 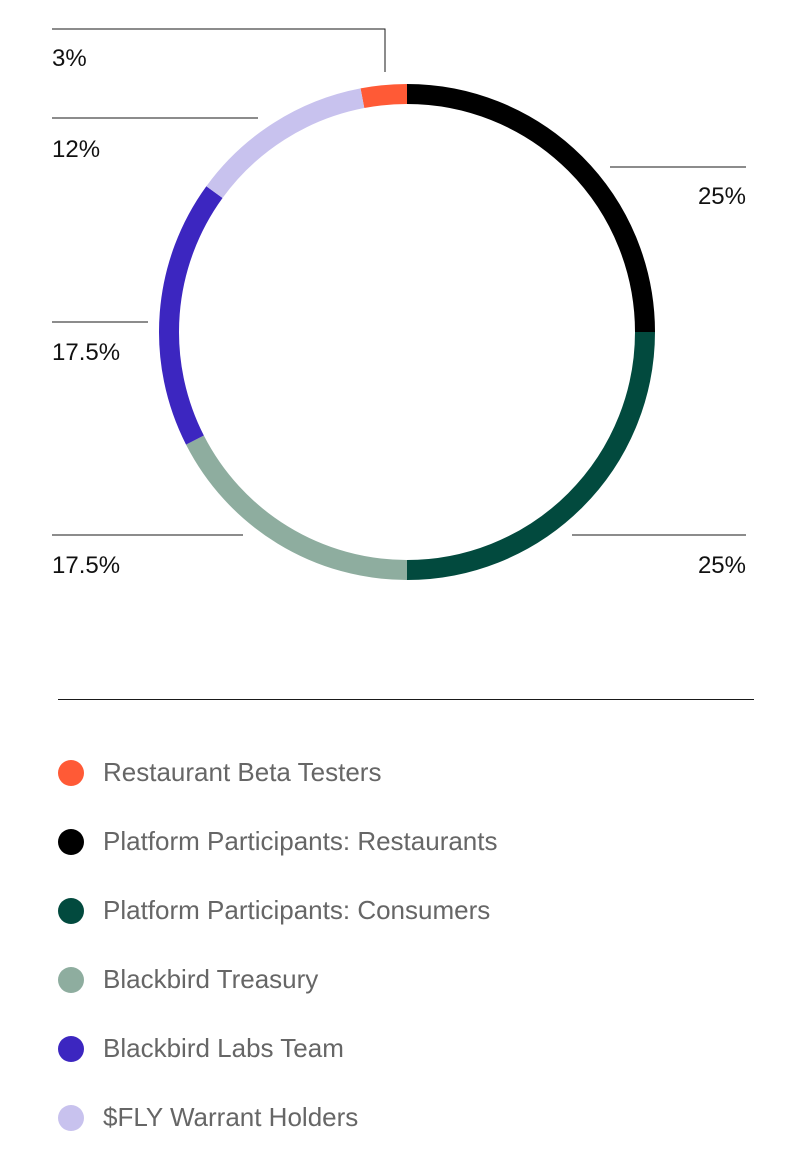 I want to click on slice-fly-warrant-holders, so click(x=285, y=143).